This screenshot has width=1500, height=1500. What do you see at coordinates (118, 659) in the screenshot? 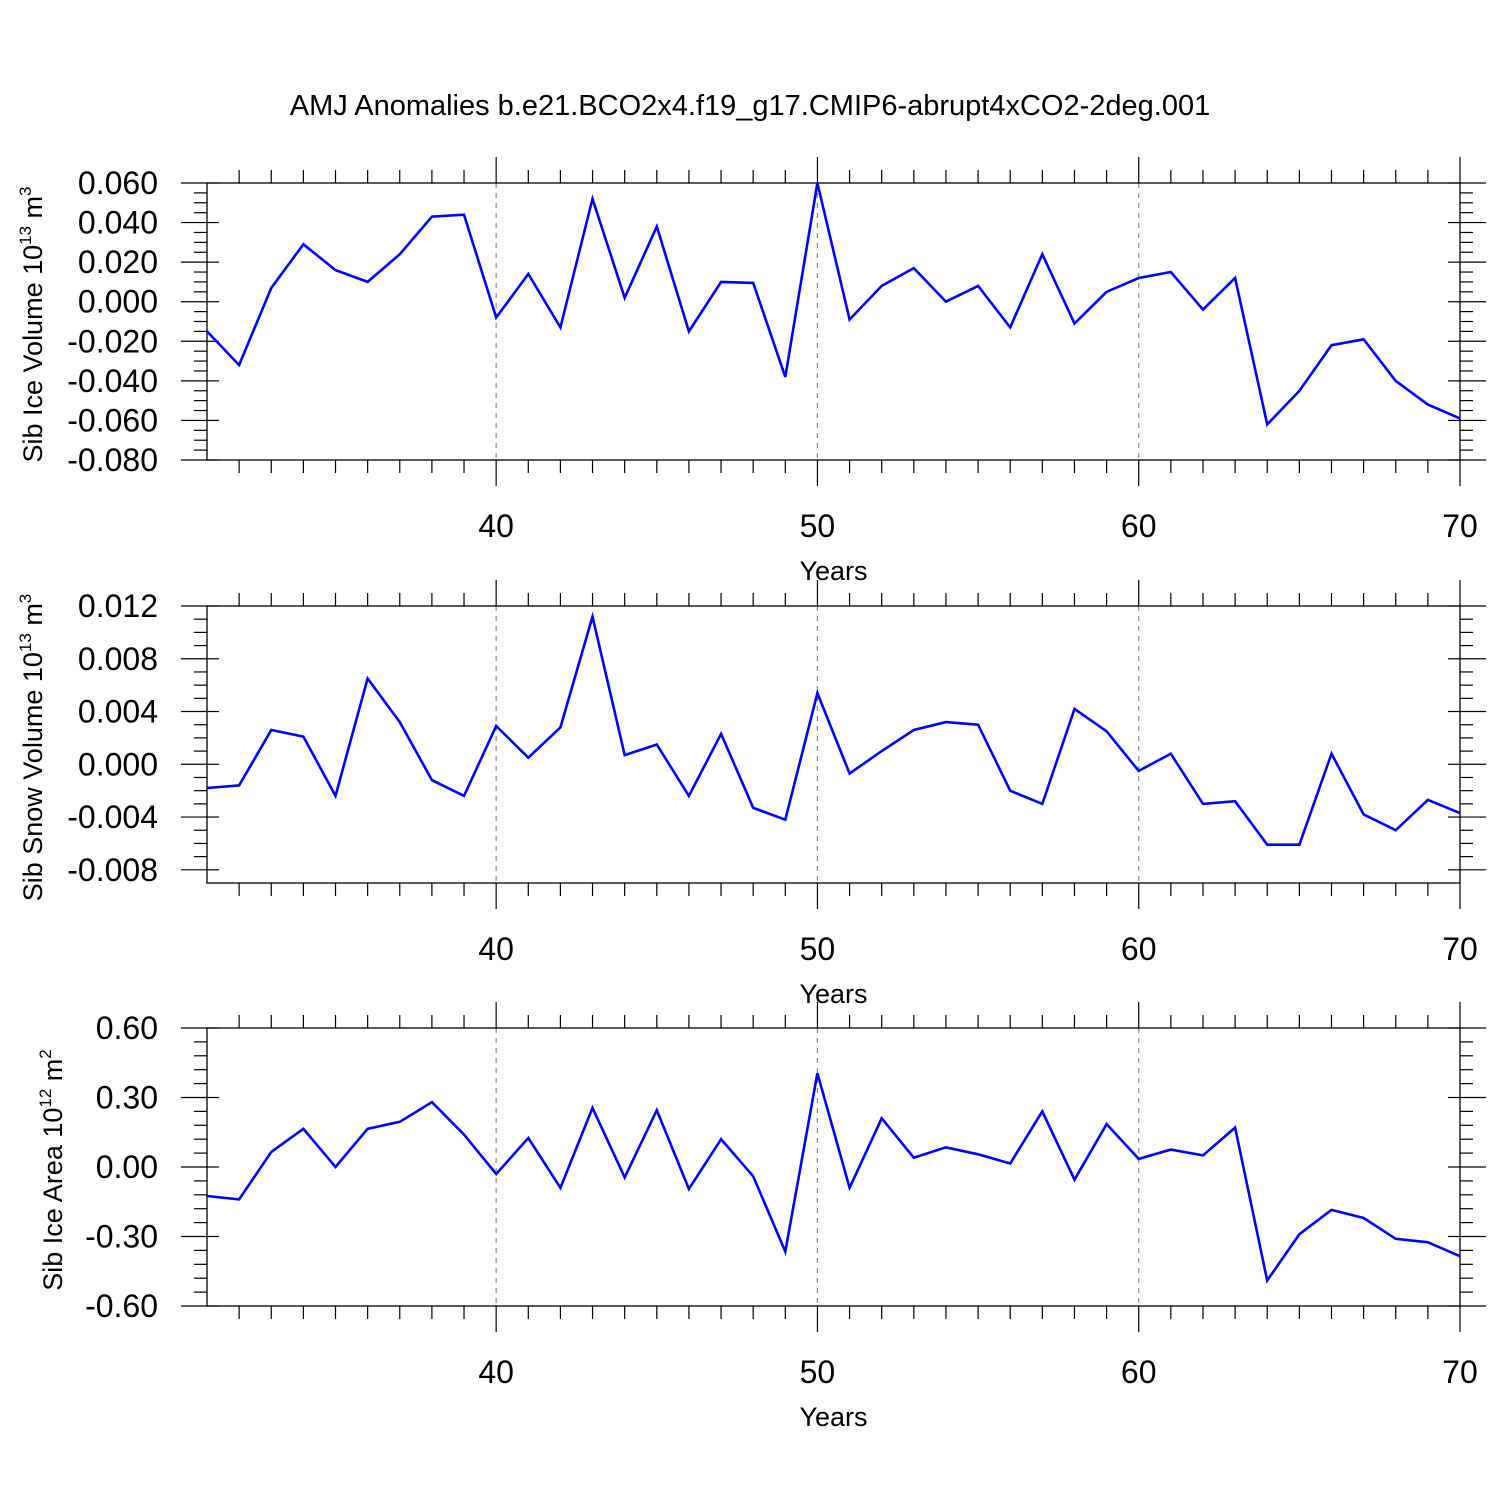
I see `y-tick-label: 0.008` at bounding box center [118, 659].